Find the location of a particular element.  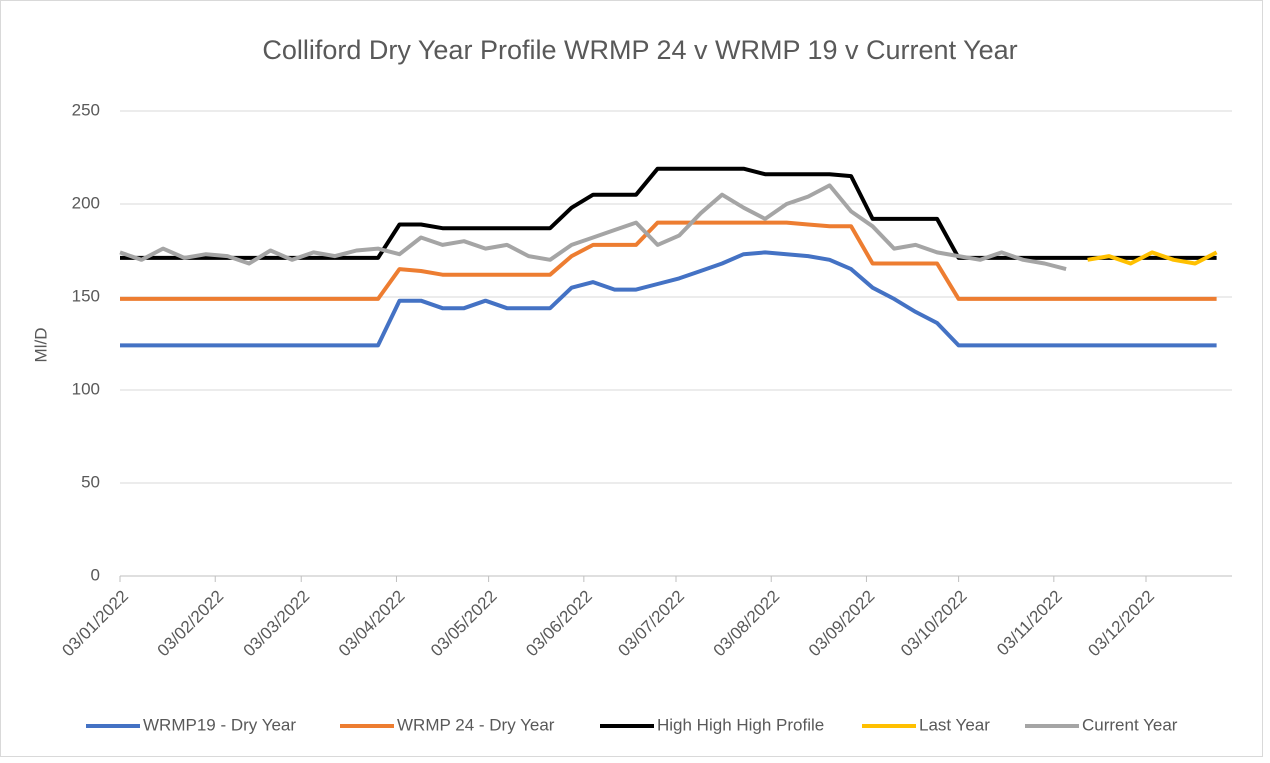

y-axis-label: Ml/D is located at coordinates (40, 345).